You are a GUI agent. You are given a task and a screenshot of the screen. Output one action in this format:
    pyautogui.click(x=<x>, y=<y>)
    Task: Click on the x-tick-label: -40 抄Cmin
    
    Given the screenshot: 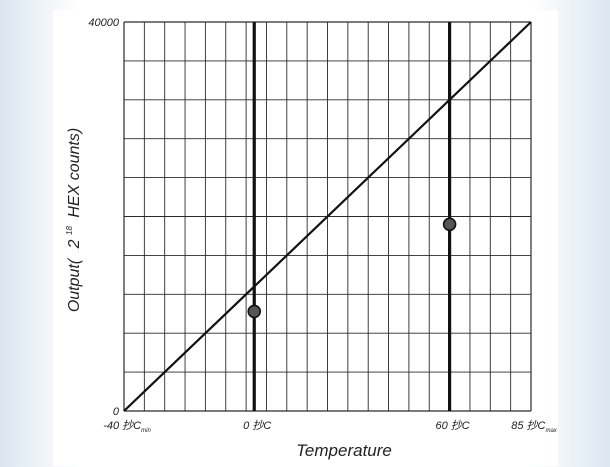 What is the action you would take?
    pyautogui.click(x=127, y=426)
    